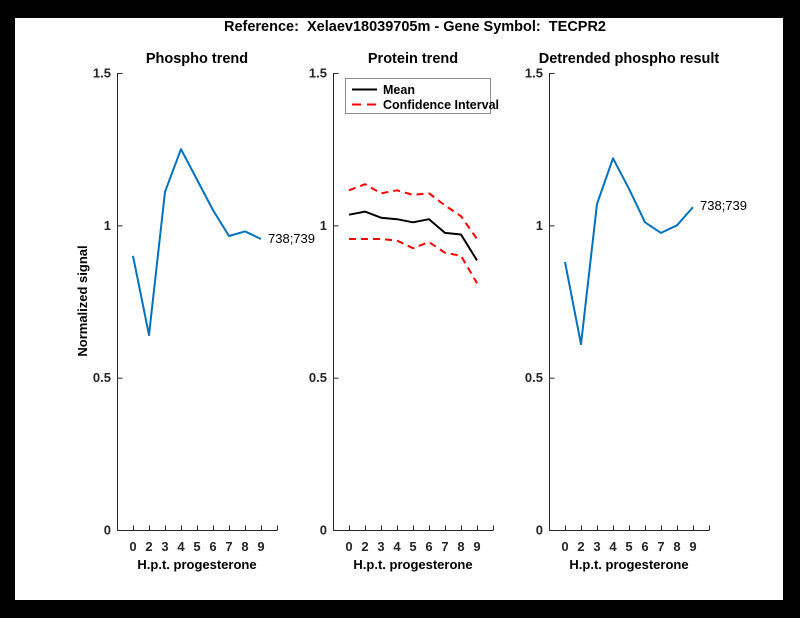 This screenshot has height=618, width=800. I want to click on phospho-signal-line, so click(197, 242).